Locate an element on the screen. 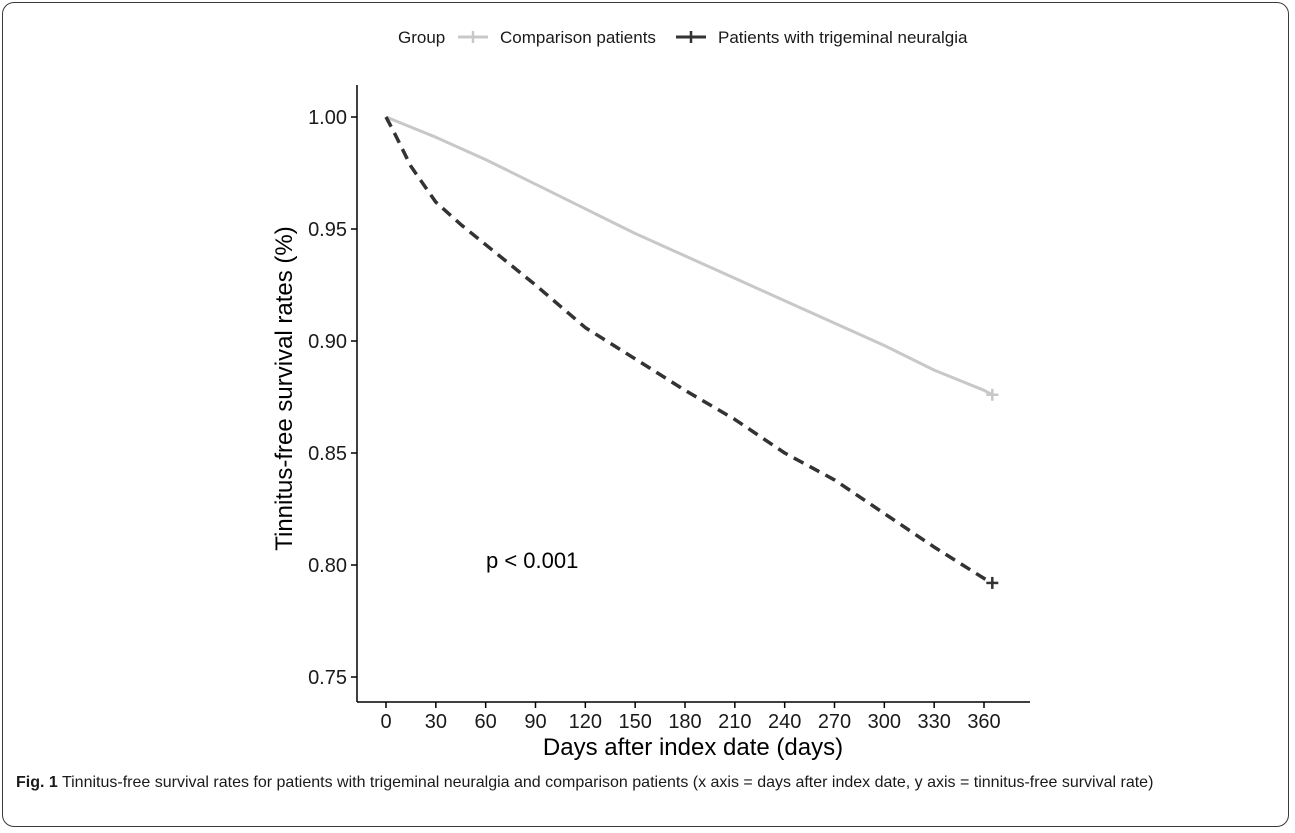 The width and height of the screenshot is (1295, 833). legend-title: Group is located at coordinates (421, 37).